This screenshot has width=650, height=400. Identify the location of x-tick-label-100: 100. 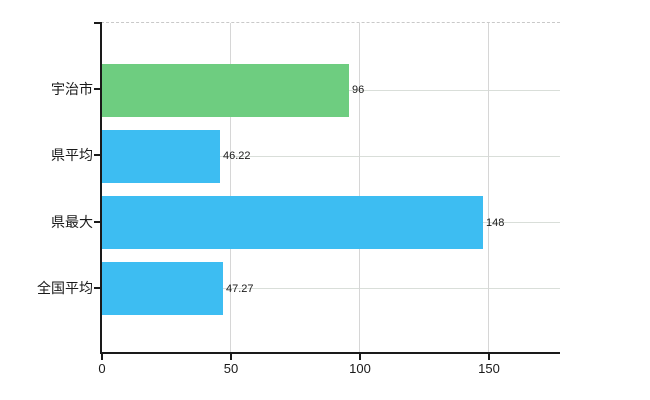
(360, 368).